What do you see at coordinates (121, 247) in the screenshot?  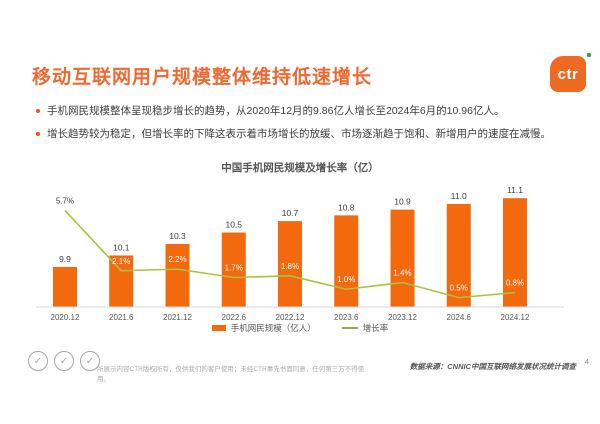 I see `bar-value-label: 10.1` at bounding box center [121, 247].